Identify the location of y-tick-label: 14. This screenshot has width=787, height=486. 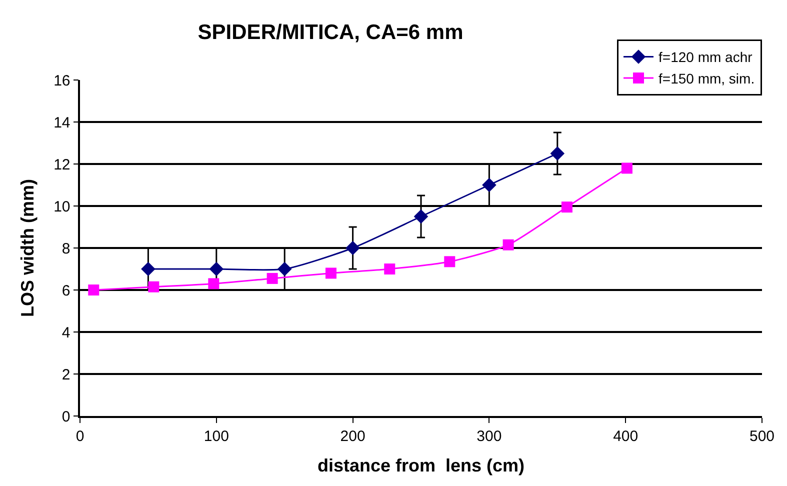
(62, 123).